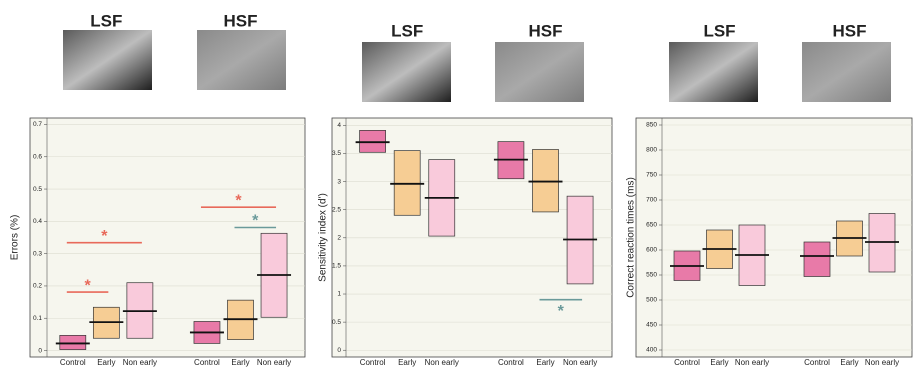 The width and height of the screenshot is (919, 368). What do you see at coordinates (339, 294) in the screenshot?
I see `y-tick-label: 1` at bounding box center [339, 294].